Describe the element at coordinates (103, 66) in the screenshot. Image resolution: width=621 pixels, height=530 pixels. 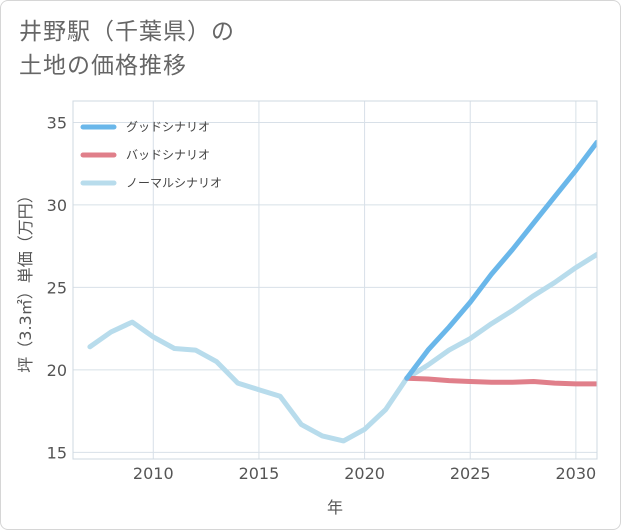
I see `chart-title-line2: 土地の価格推移` at that location.